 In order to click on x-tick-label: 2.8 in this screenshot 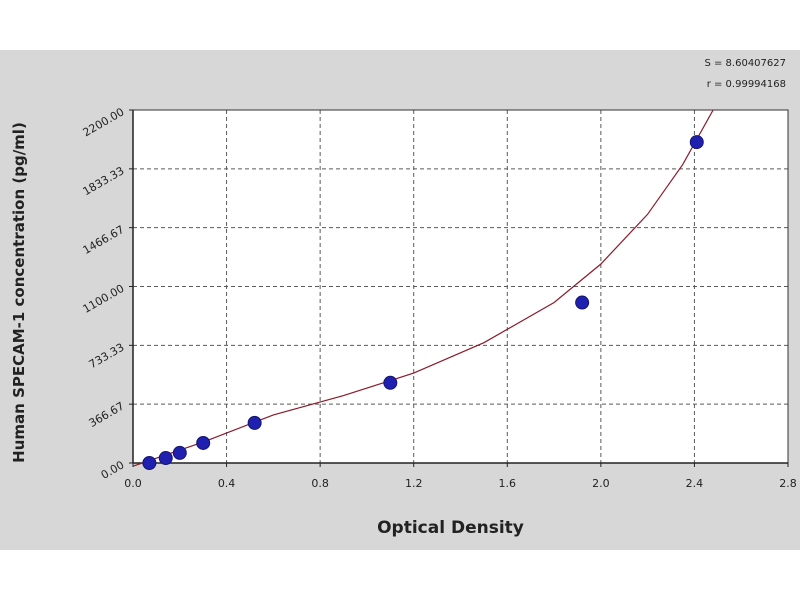, I will do `click(788, 483)`.